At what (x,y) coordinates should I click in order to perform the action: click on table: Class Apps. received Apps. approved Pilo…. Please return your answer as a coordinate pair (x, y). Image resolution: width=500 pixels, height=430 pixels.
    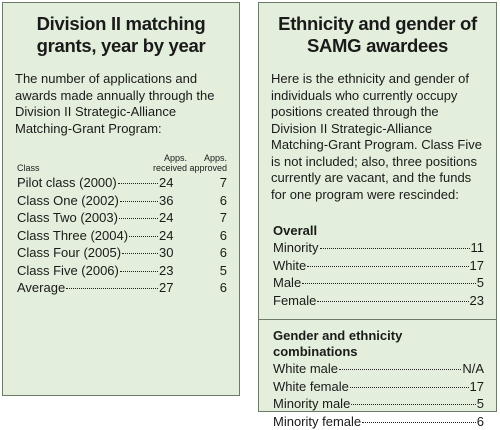
    Looking at the image, I should click on (122, 225).